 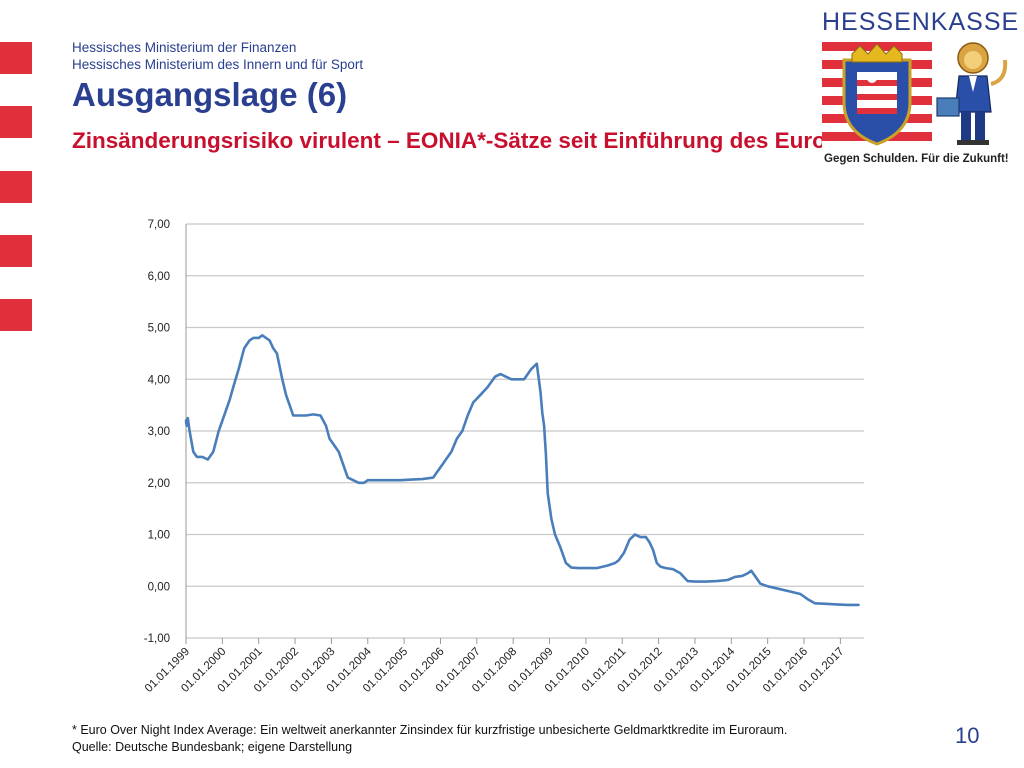 I want to click on y-tick-label: 5,00, so click(x=159, y=329).